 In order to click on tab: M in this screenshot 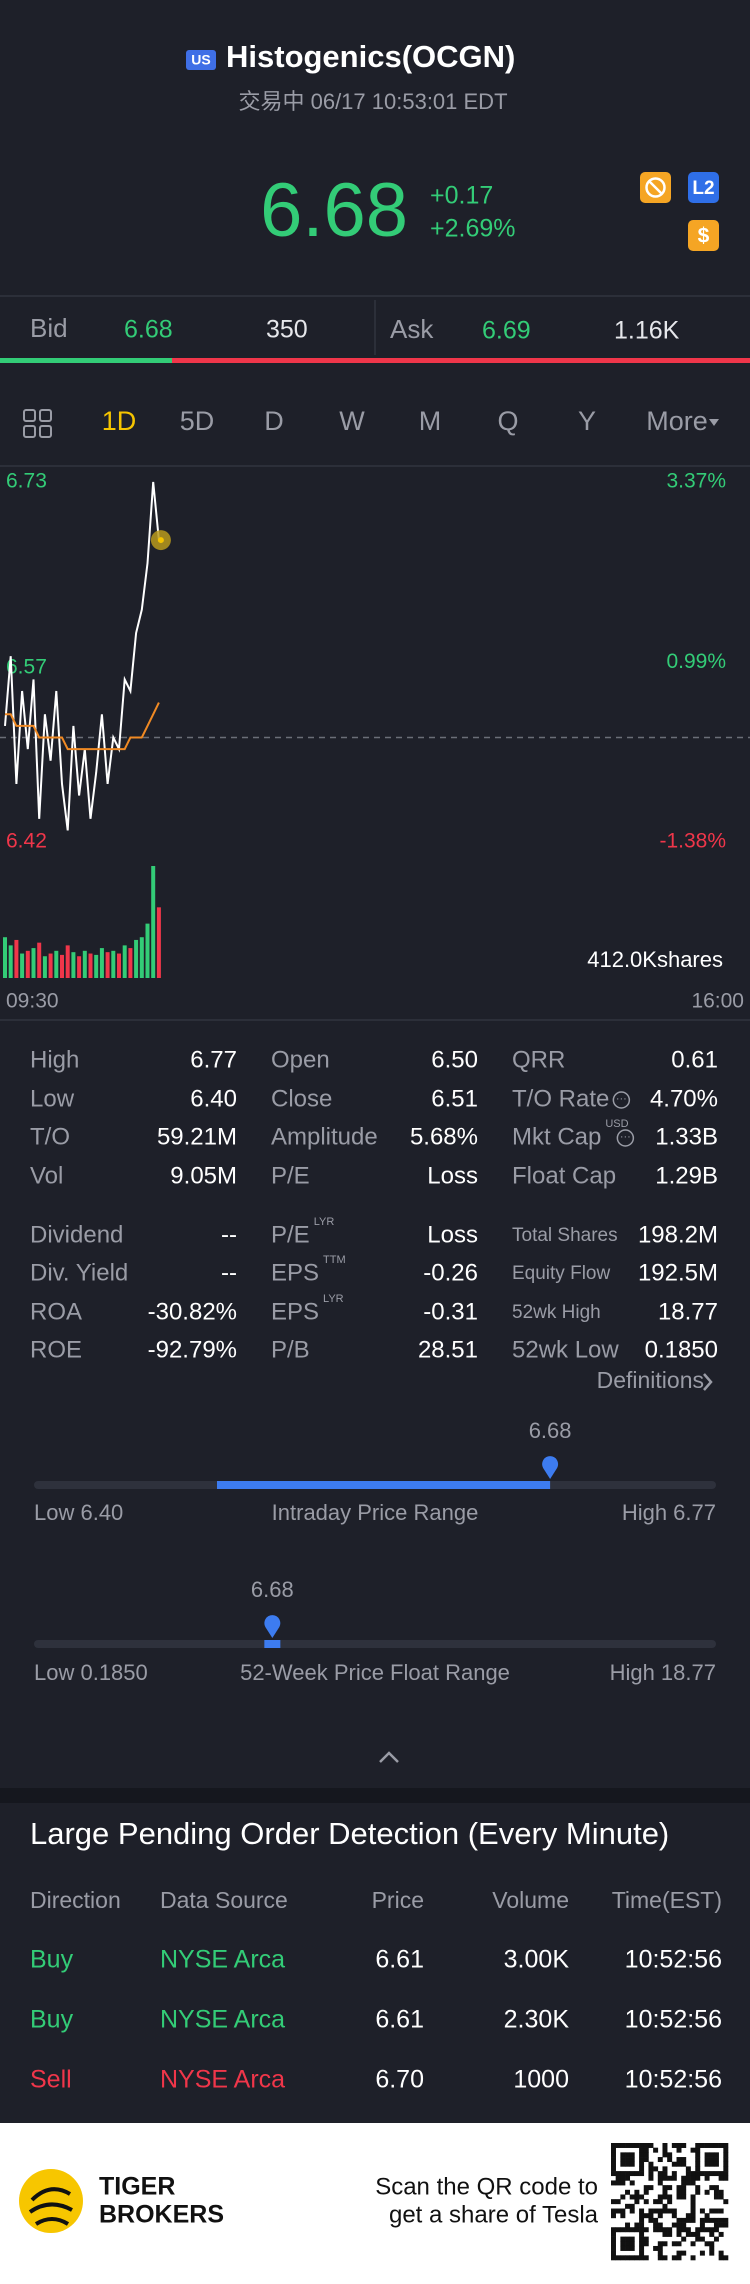, I will do `click(430, 421)`.